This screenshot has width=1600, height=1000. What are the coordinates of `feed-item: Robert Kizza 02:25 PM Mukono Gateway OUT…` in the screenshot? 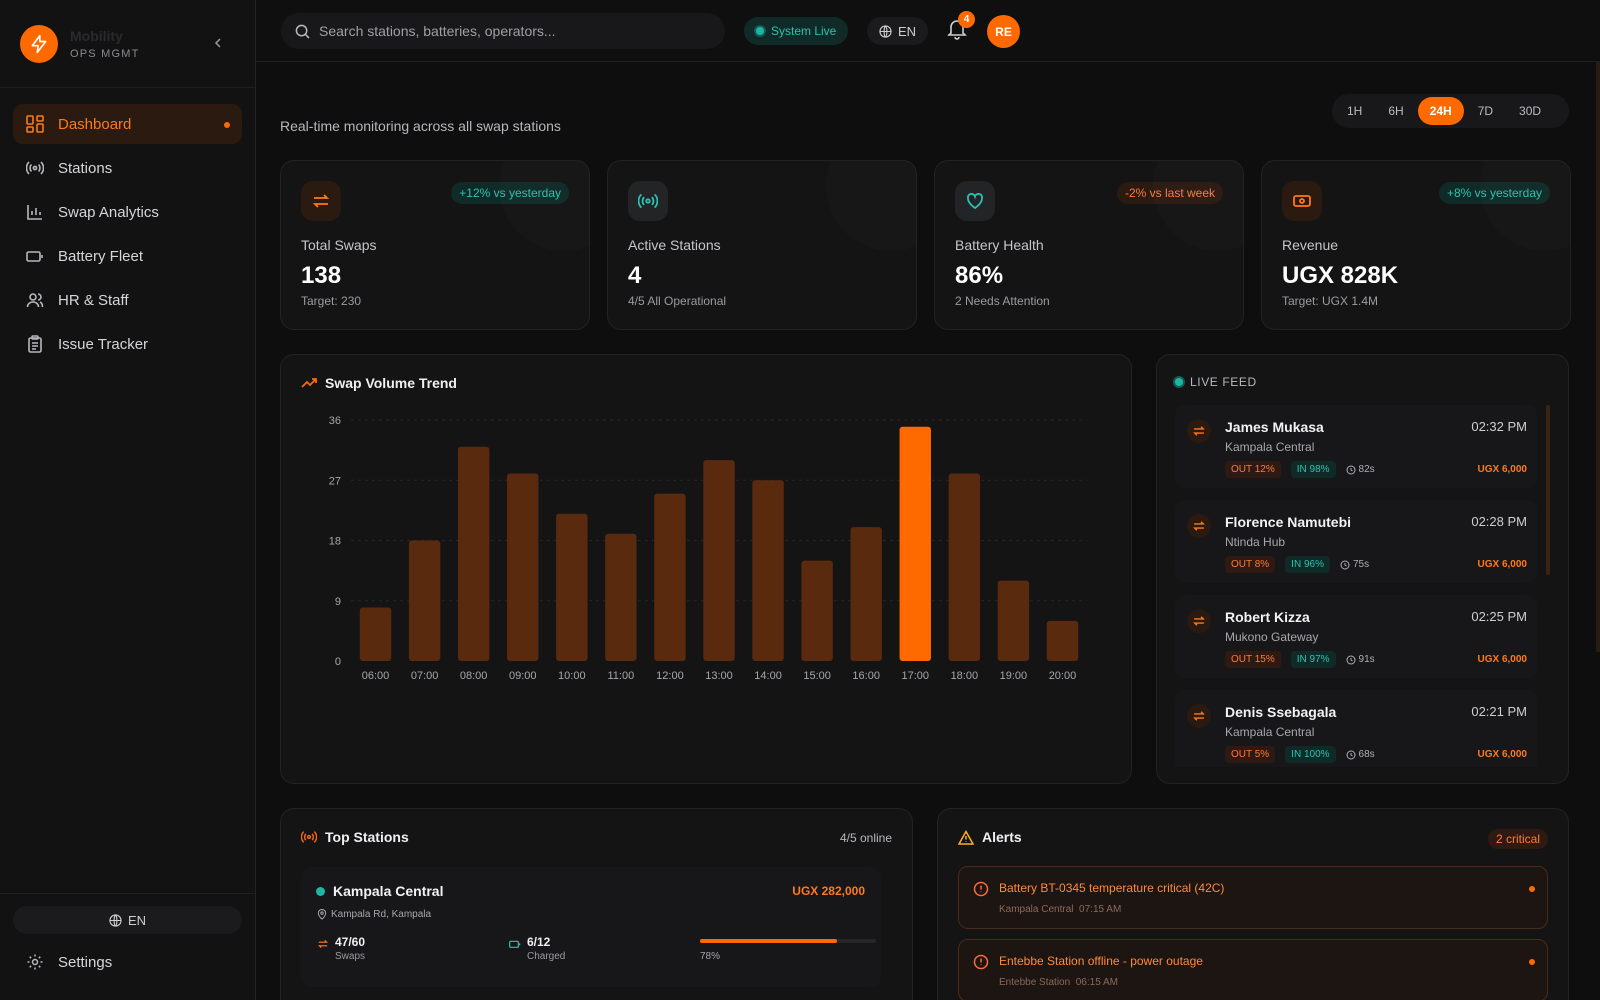 It's located at (1356, 636).